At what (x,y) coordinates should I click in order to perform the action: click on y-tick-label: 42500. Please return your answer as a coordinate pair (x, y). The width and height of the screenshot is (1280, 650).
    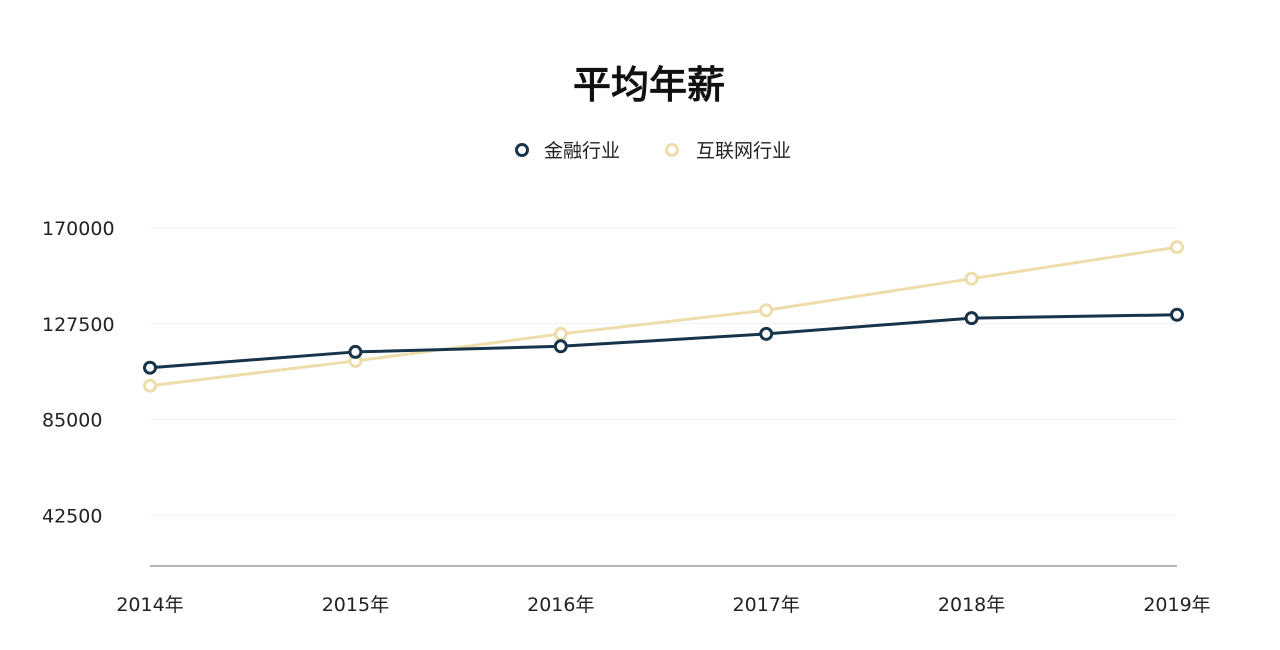
    Looking at the image, I should click on (72, 516).